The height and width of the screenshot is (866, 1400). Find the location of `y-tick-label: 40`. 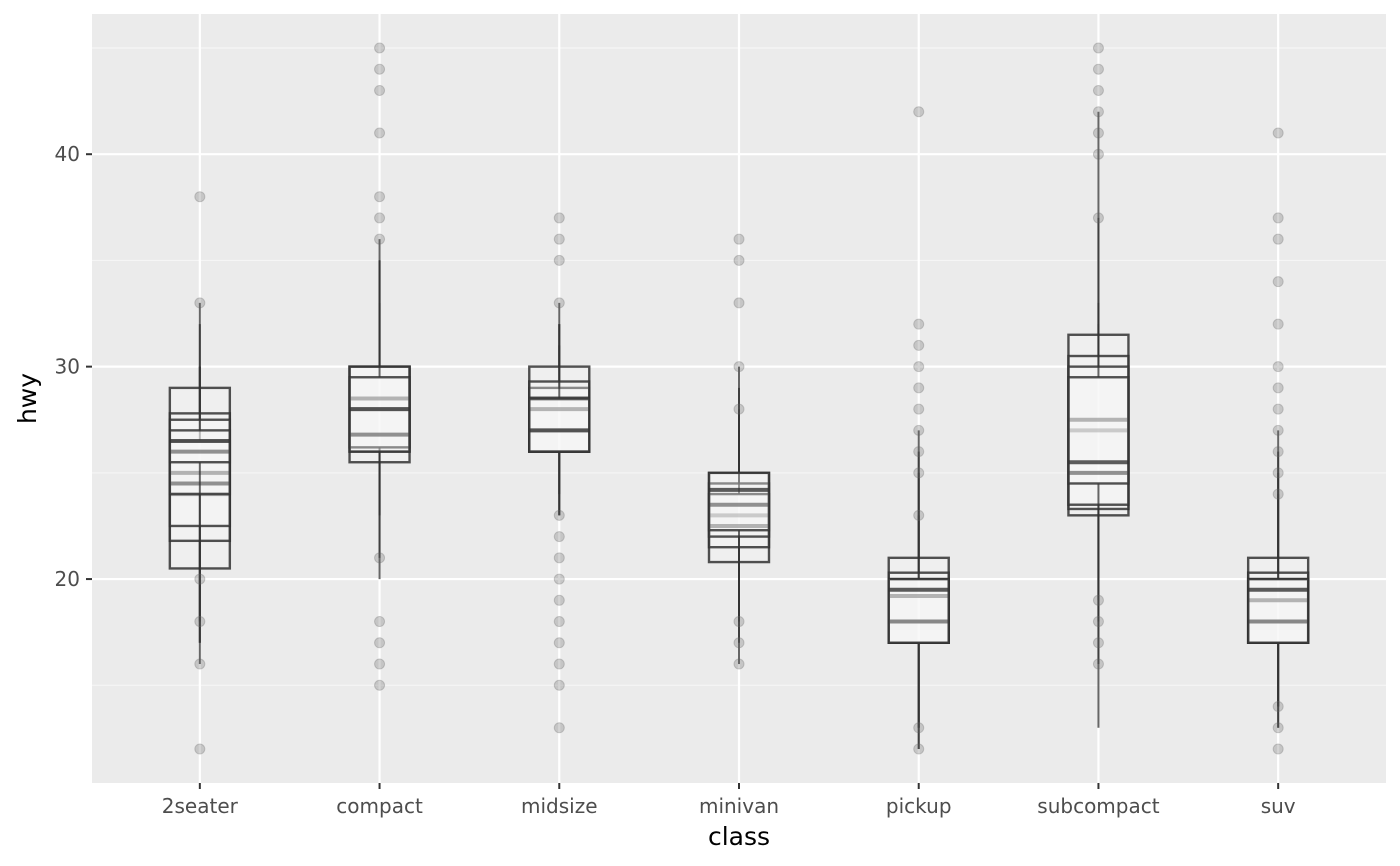

y-tick-label: 40 is located at coordinates (67, 154).